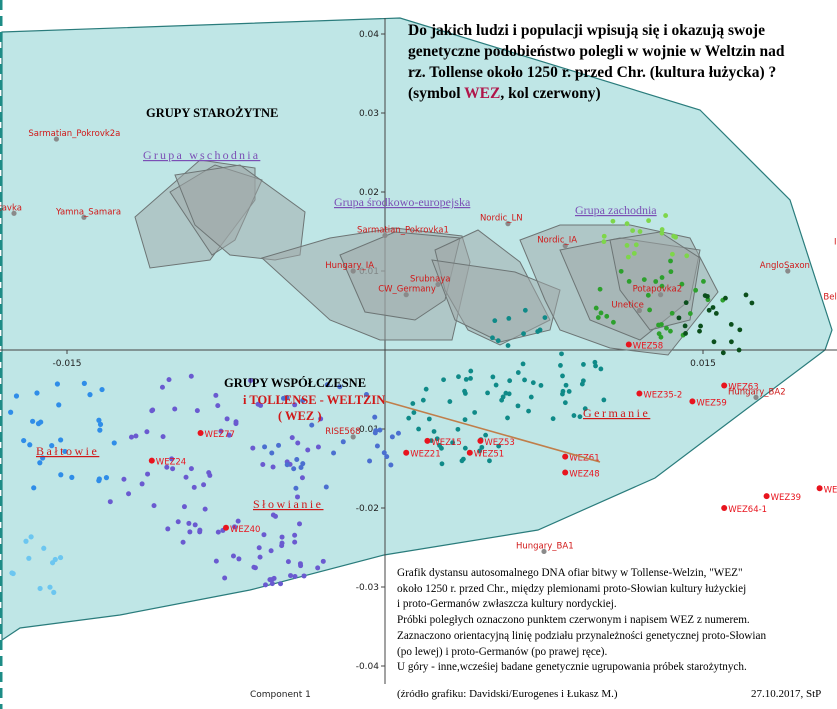 The height and width of the screenshot is (709, 837). What do you see at coordinates (446, 443) in the screenshot?
I see `wez-point-label: WEZ15` at bounding box center [446, 443].